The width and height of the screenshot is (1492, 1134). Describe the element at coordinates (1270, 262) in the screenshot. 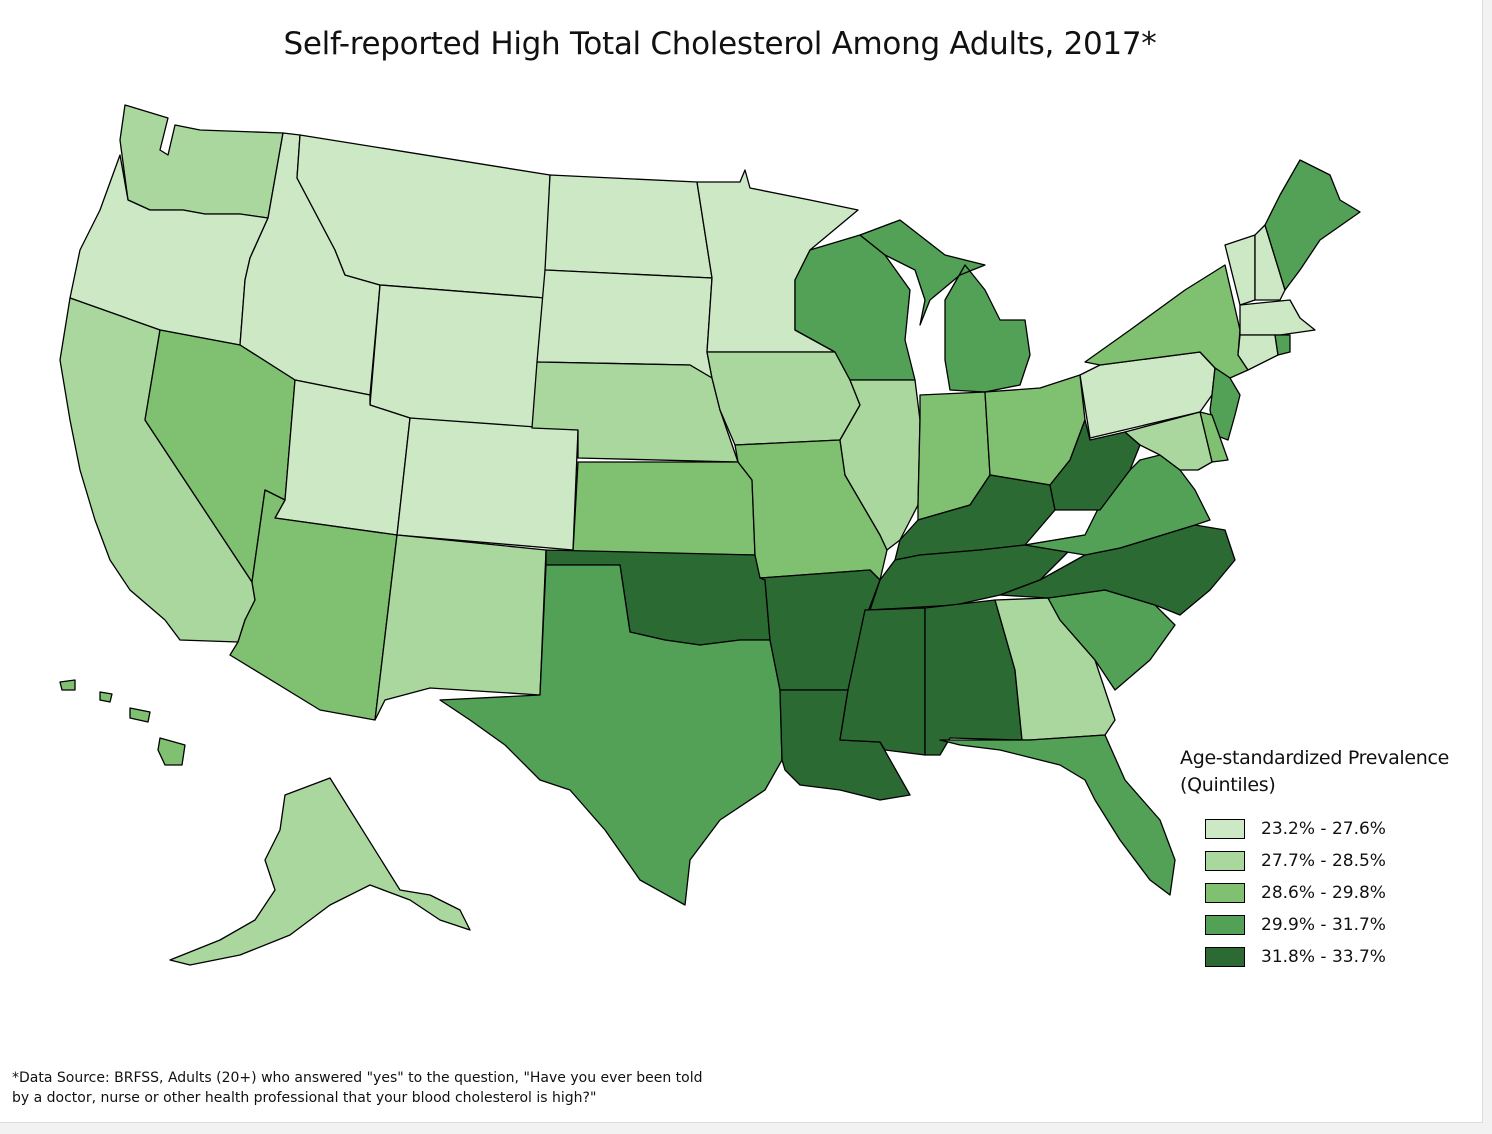

I see `state-new-hampshire` at that location.